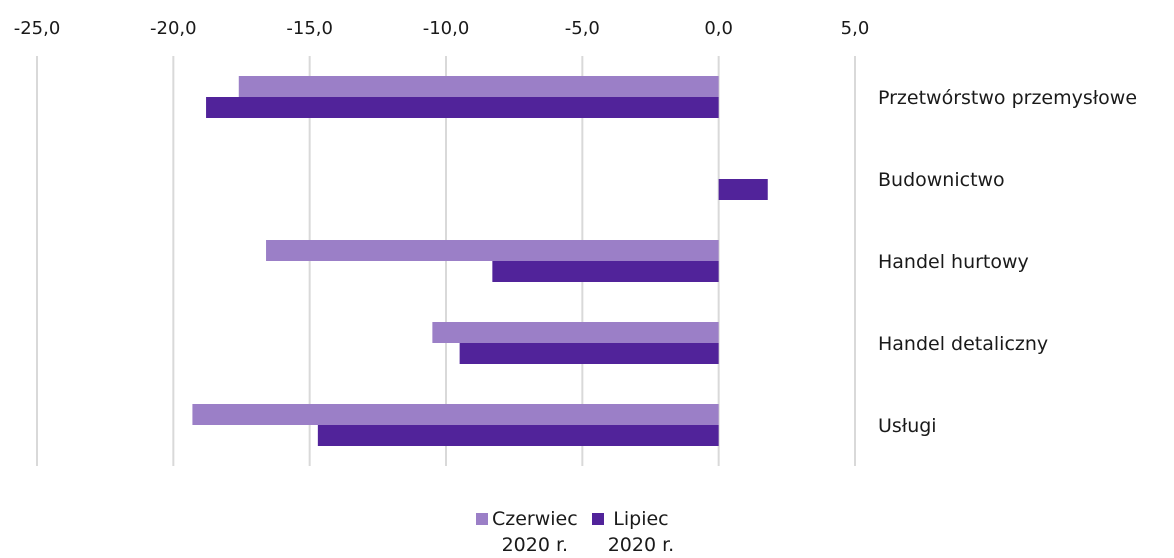  What do you see at coordinates (446, 28) in the screenshot?
I see `x-tick-label: -10,0` at bounding box center [446, 28].